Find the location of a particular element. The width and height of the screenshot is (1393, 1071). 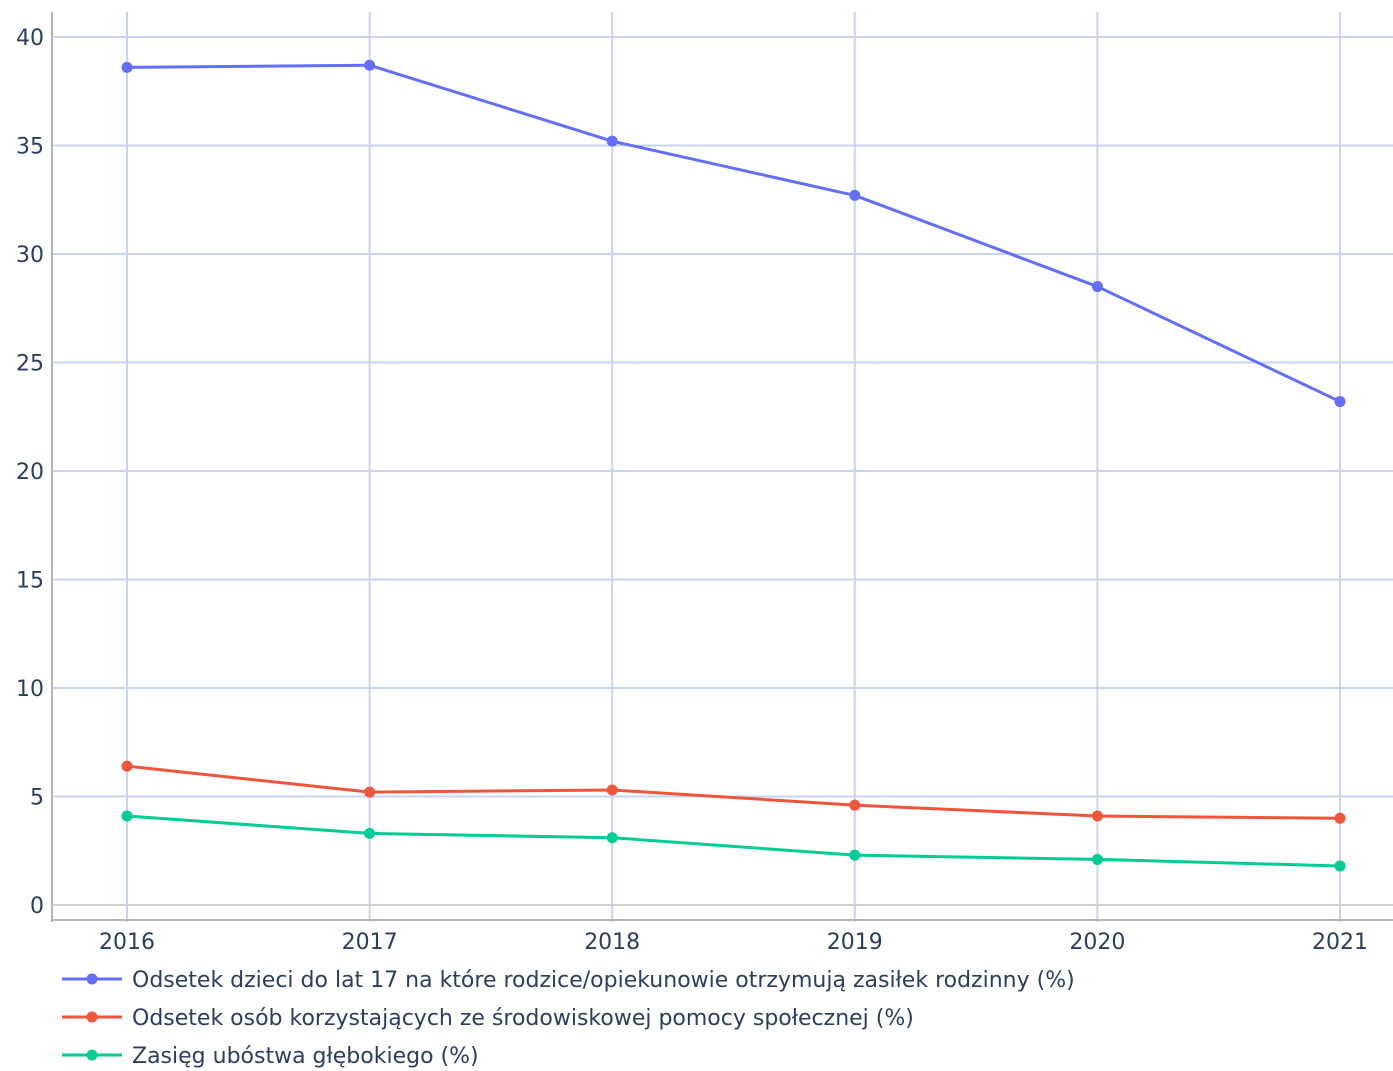

y-tick-label: 5 is located at coordinates (37, 798).